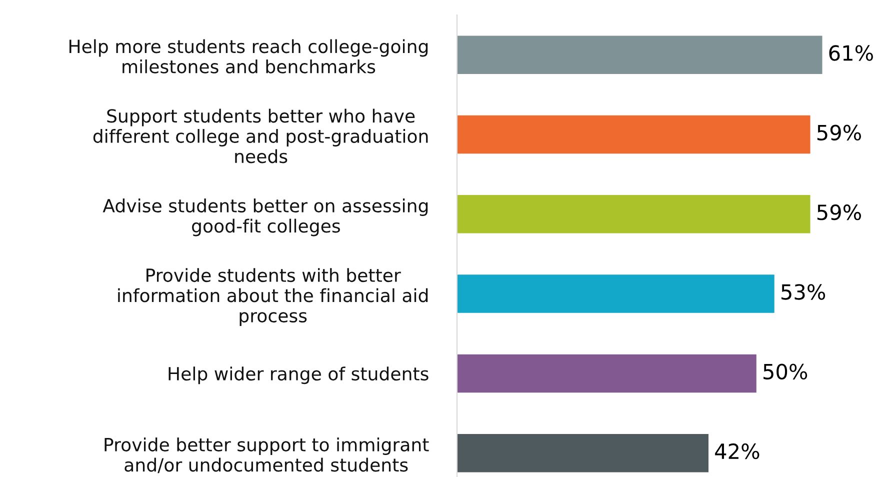  What do you see at coordinates (804, 292) in the screenshot?
I see `data-label: 53%` at bounding box center [804, 292].